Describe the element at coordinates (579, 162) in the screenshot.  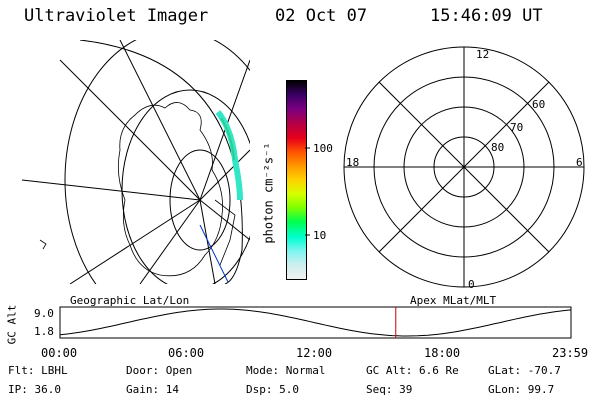
I see `mlt-label-6: 6` at that location.